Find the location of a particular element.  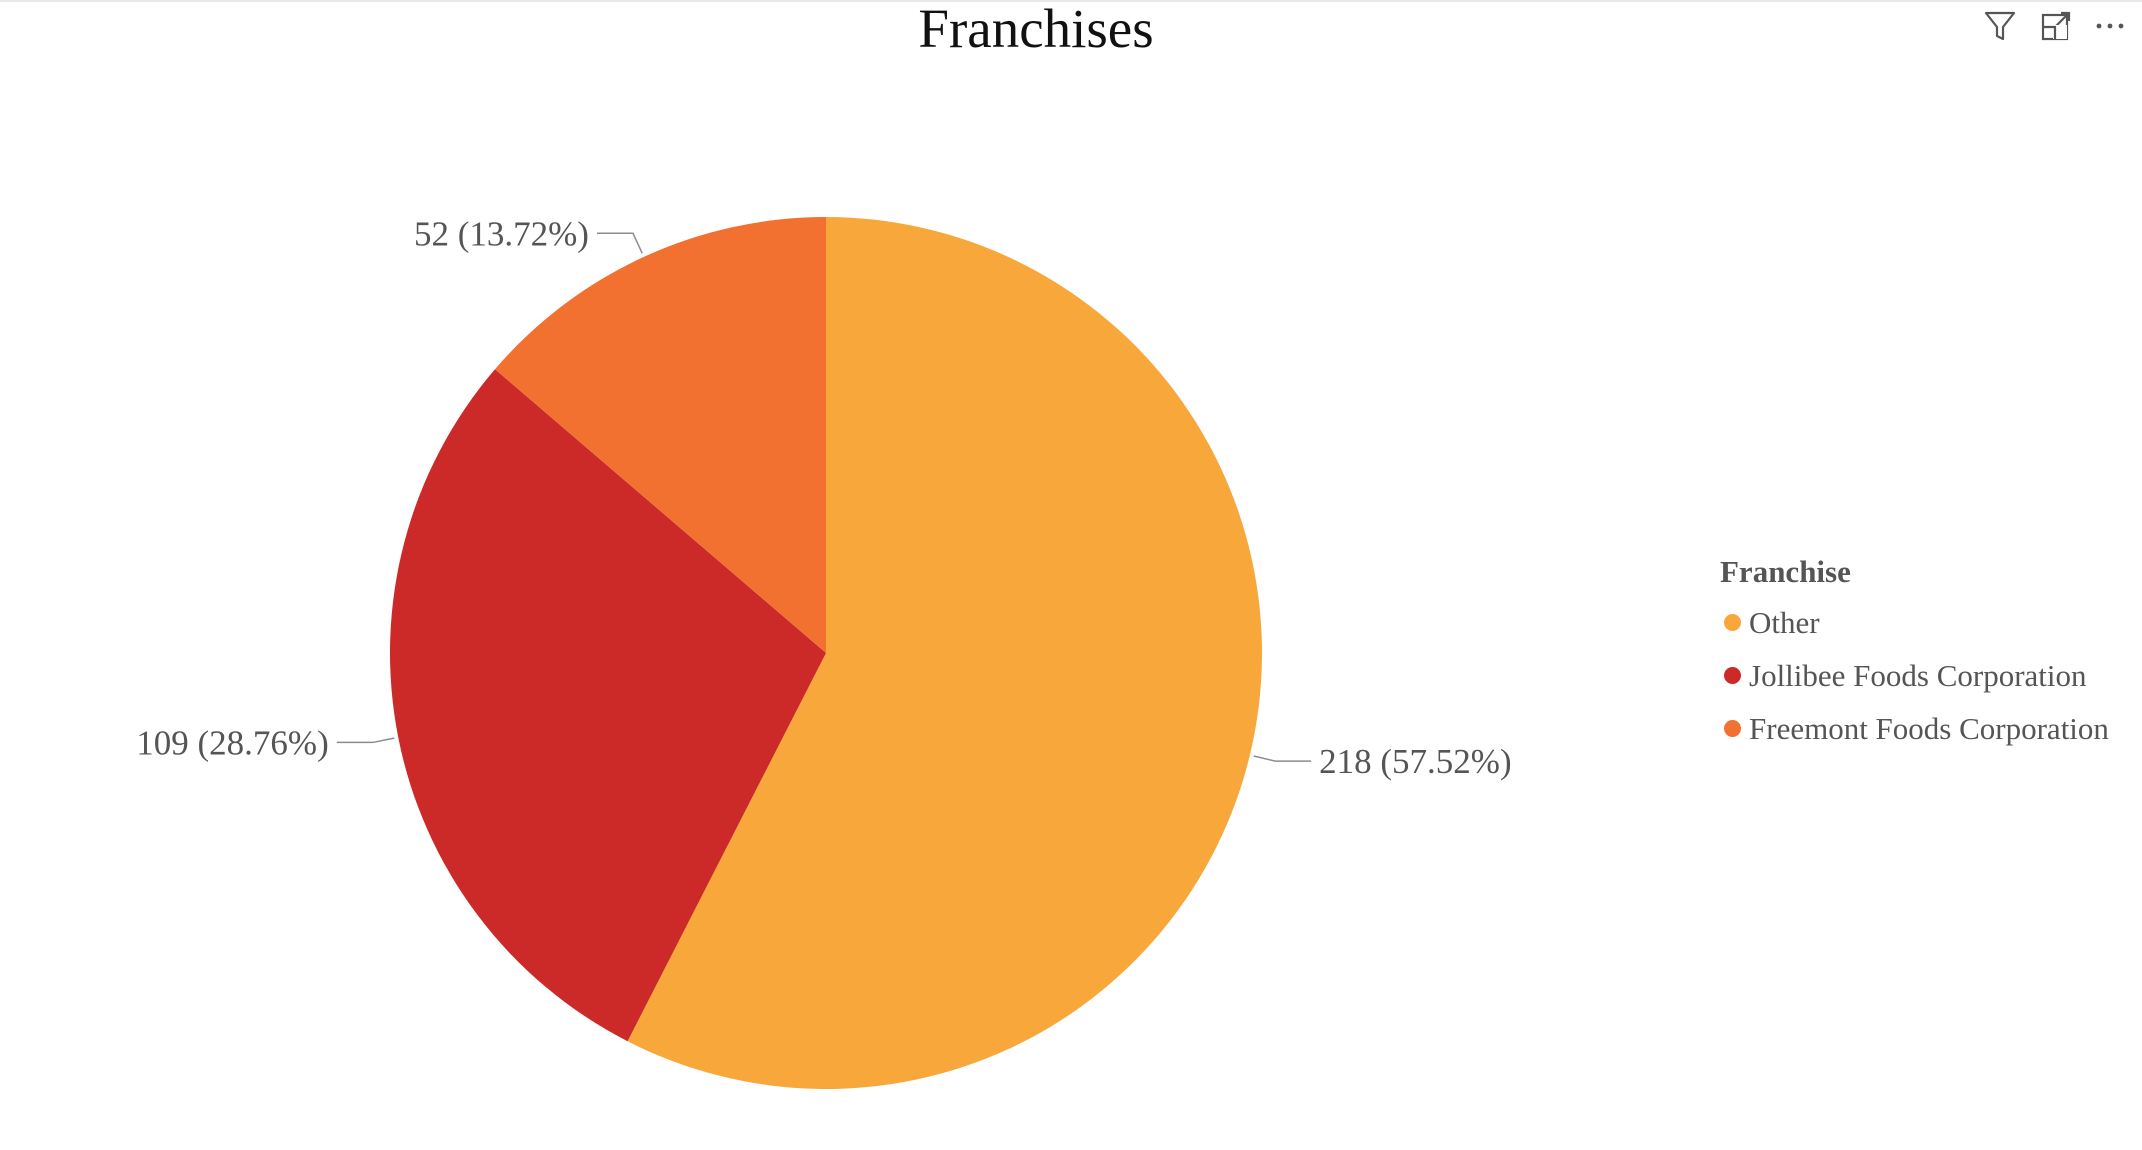

pie-slice-jollibee-foods-corporation is located at coordinates (607, 705).